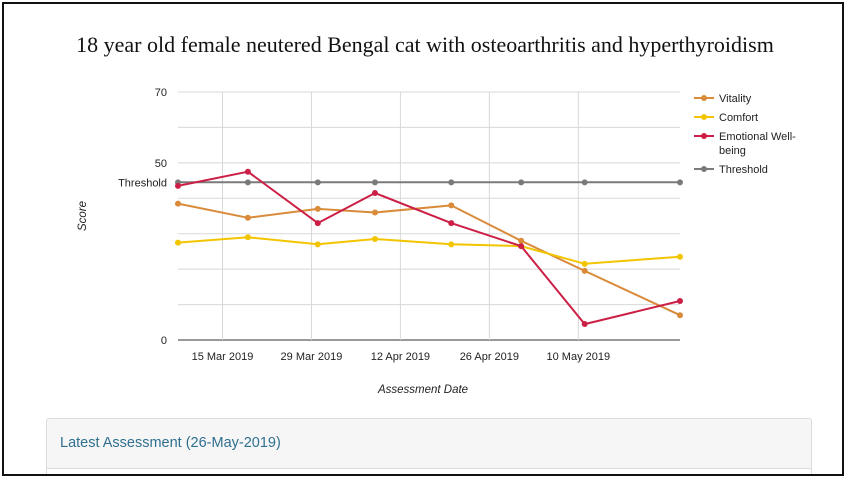 The image size is (850, 482). Describe the element at coordinates (161, 93) in the screenshot. I see `y-tick-label: 70` at that location.